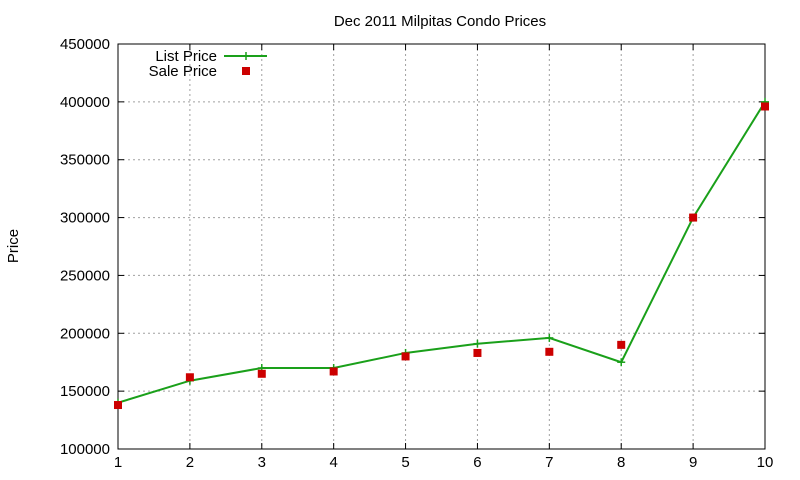 The width and height of the screenshot is (800, 480). What do you see at coordinates (190, 462) in the screenshot?
I see `x-tick-label: 2` at bounding box center [190, 462].